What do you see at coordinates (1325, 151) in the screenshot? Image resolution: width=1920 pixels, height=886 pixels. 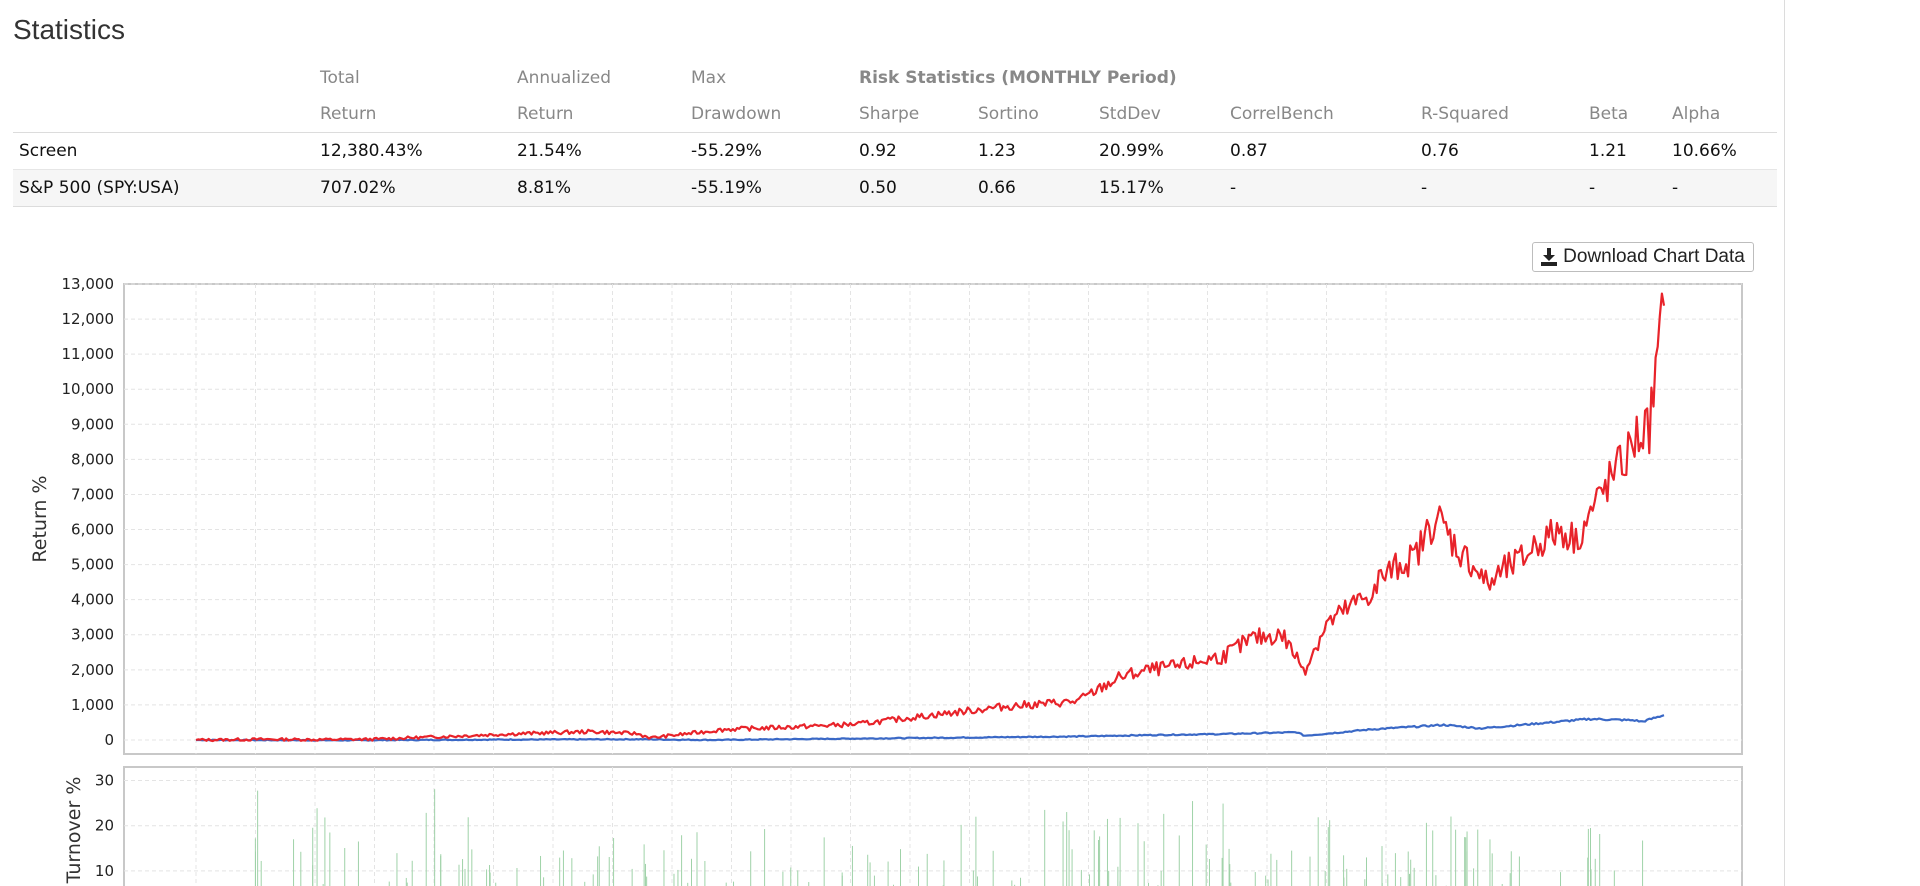 I see `cell-correlbench: 0.87` at bounding box center [1325, 151].